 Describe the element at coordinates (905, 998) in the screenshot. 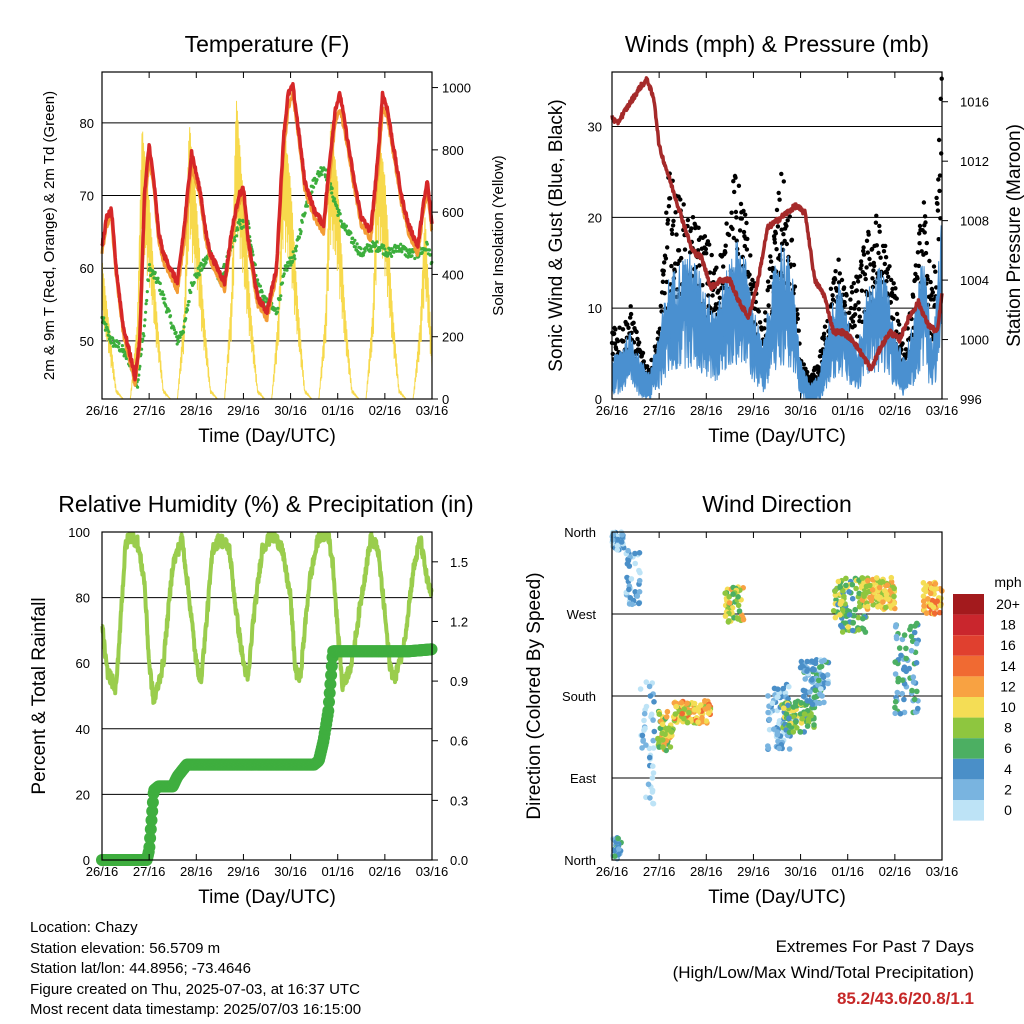

I see `extremes-values: 85.2/43.6/20.8/1.1` at that location.